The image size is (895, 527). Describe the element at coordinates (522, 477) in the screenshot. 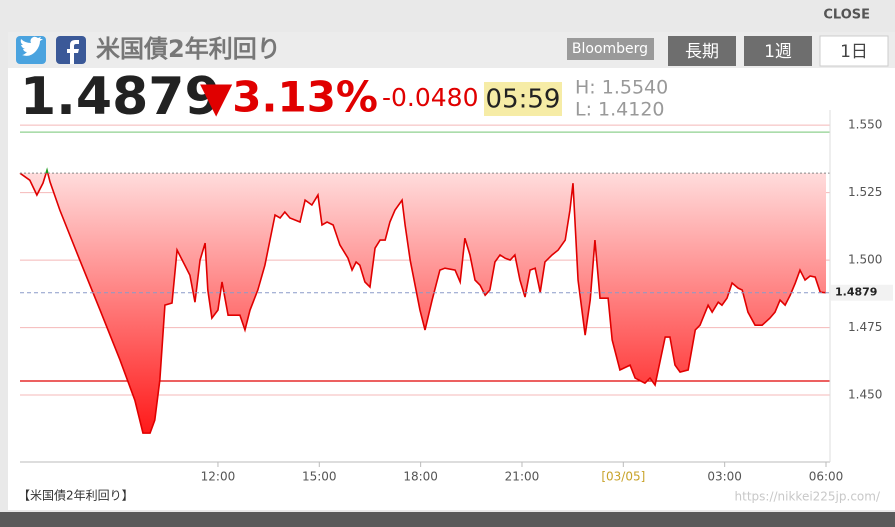

I see `x-tick-label: 21:00` at that location.